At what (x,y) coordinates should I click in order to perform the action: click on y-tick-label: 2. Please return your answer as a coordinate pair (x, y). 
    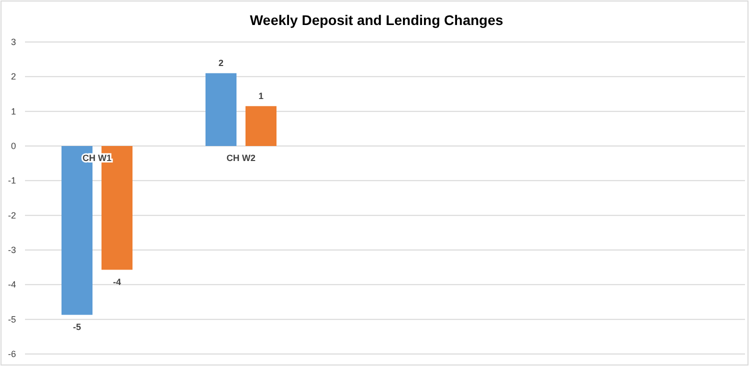
    Looking at the image, I should click on (13, 77).